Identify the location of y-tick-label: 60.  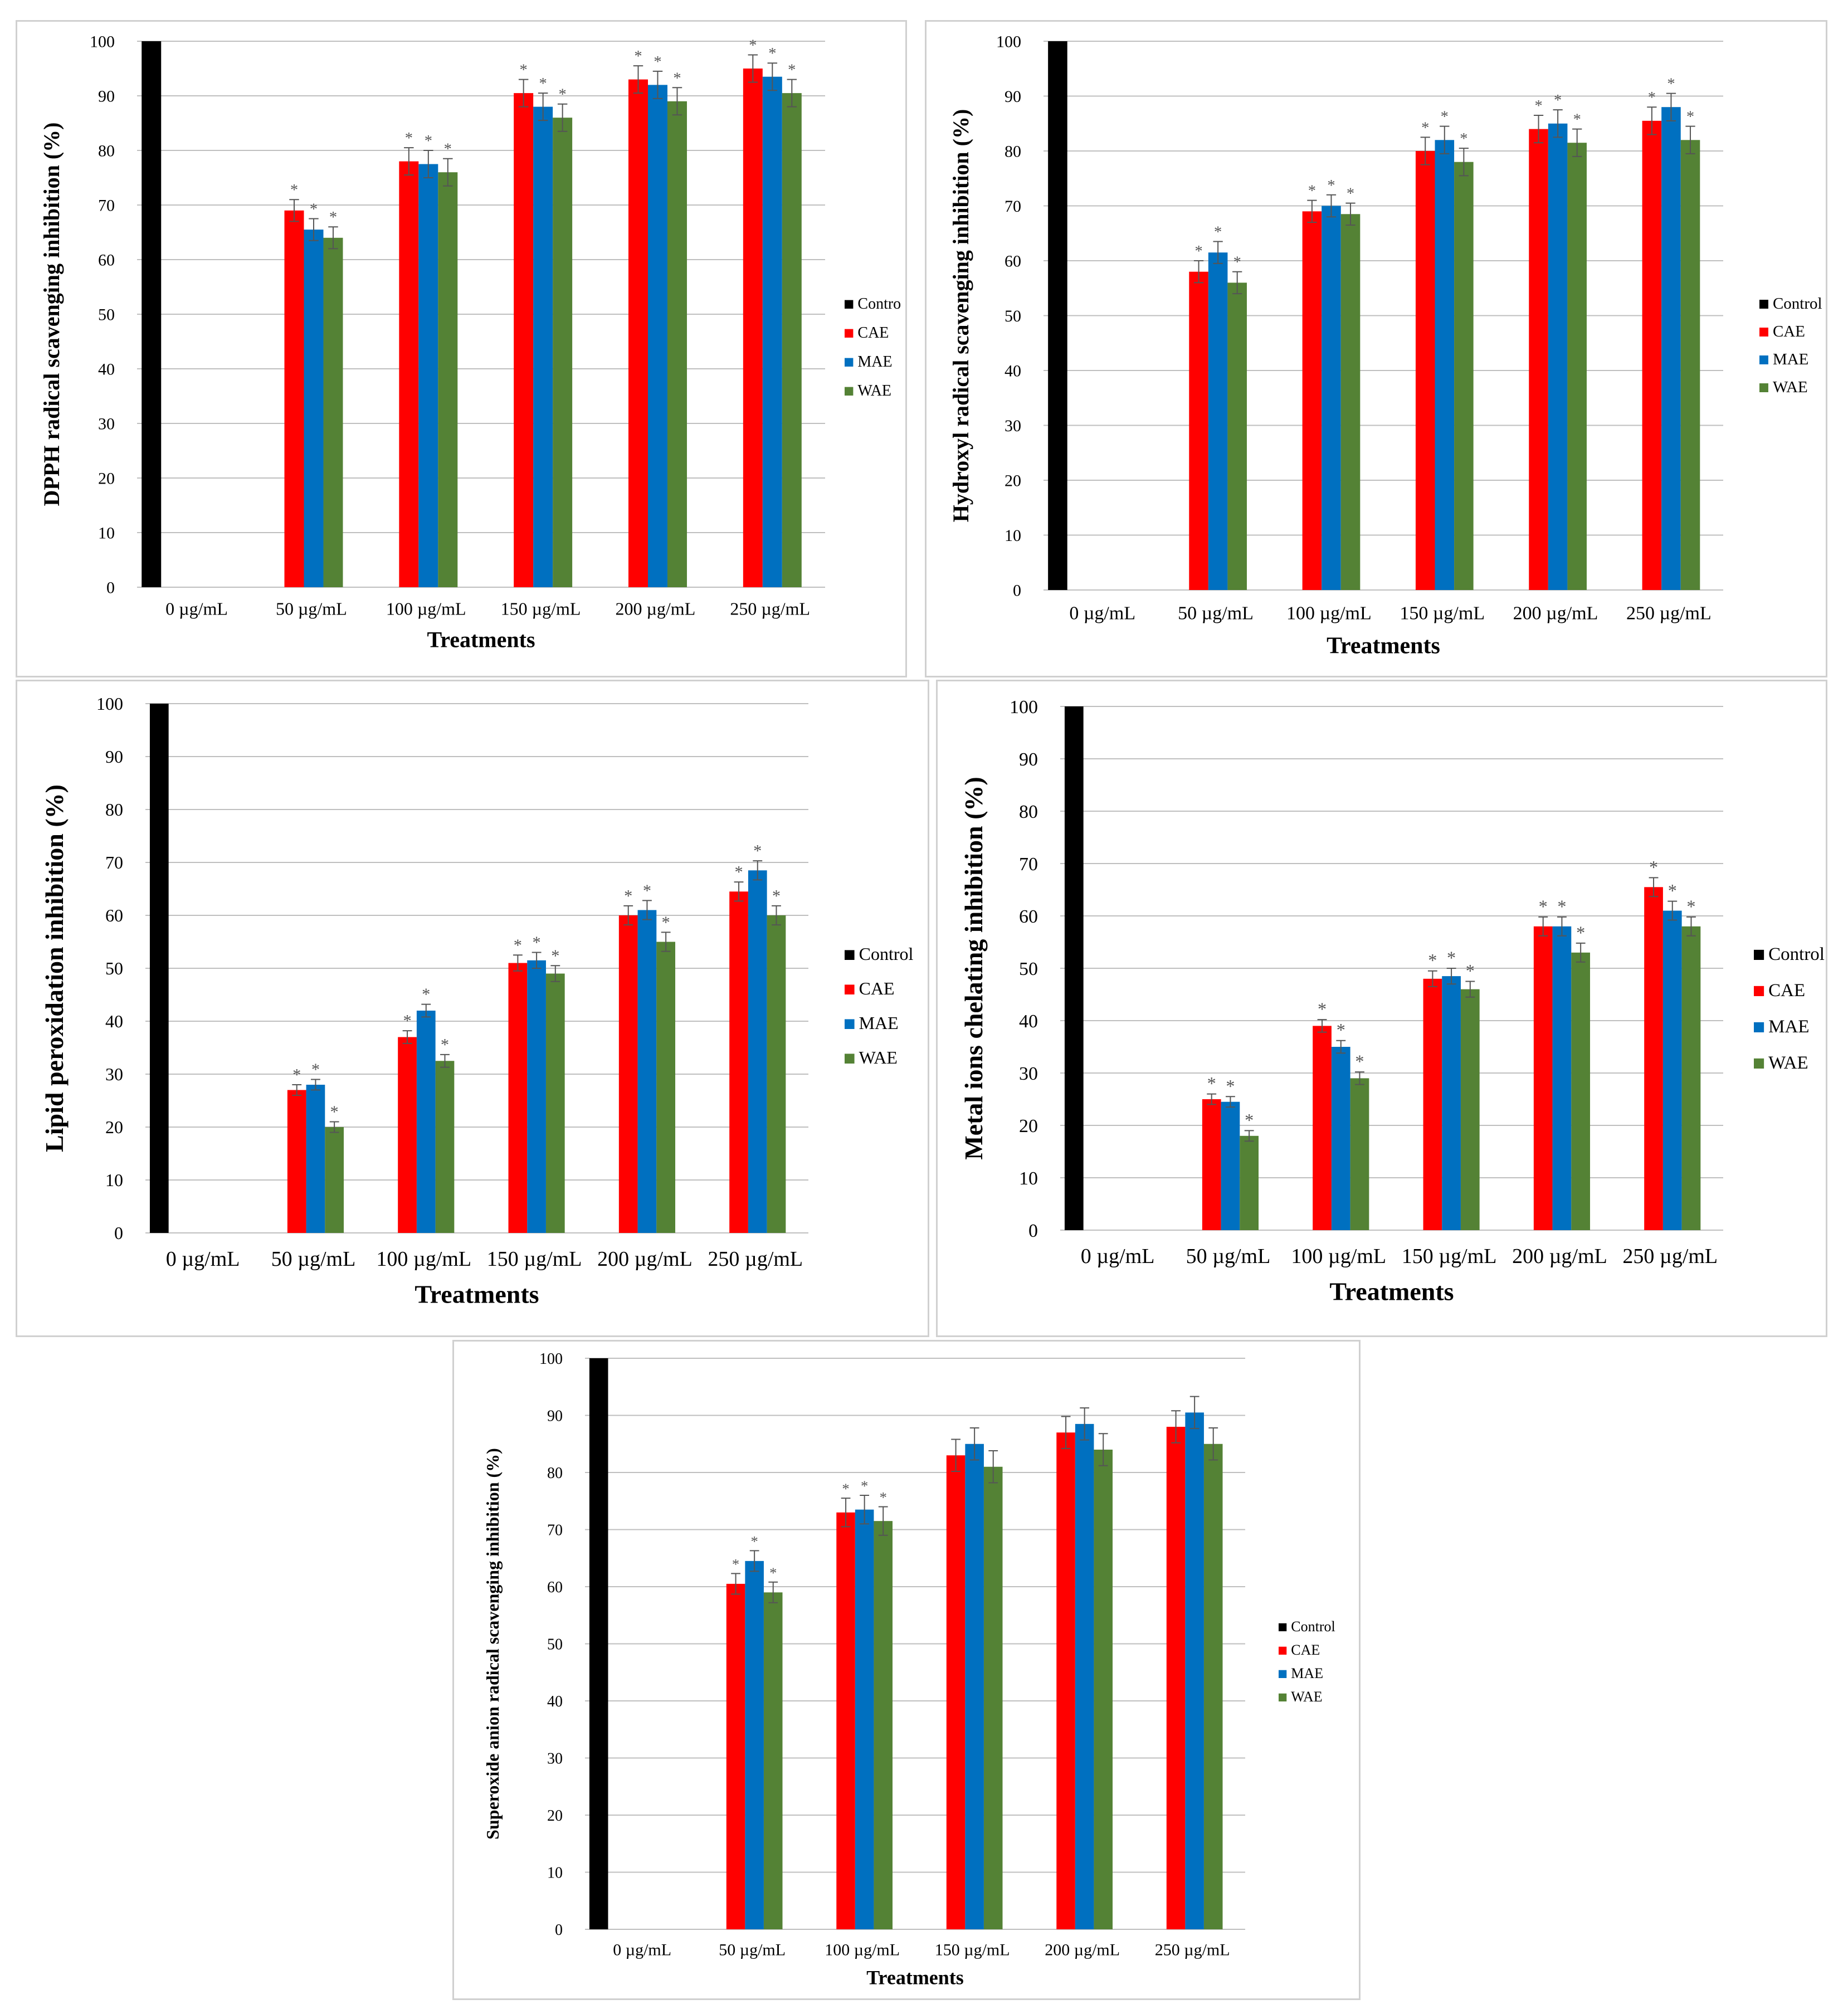
(1013, 261).